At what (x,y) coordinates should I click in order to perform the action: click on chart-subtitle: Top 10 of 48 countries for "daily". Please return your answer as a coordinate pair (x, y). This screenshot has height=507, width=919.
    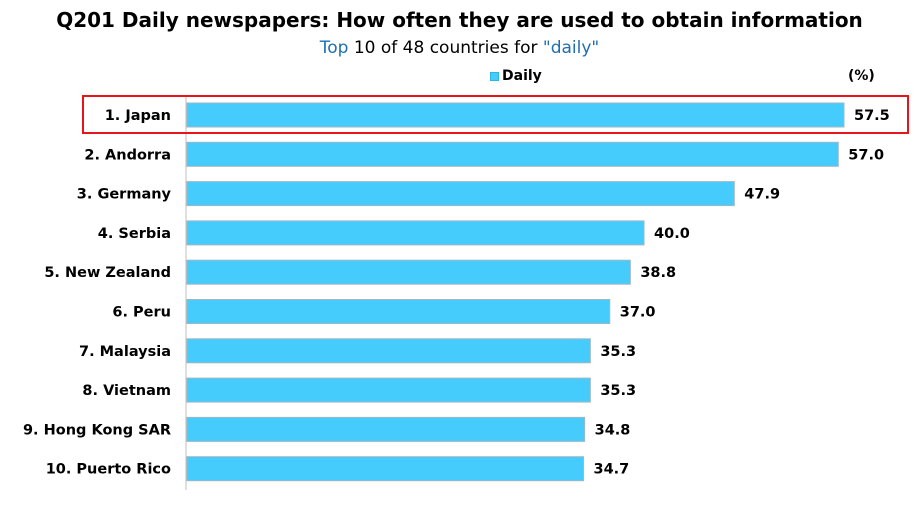
    Looking at the image, I should click on (459, 48).